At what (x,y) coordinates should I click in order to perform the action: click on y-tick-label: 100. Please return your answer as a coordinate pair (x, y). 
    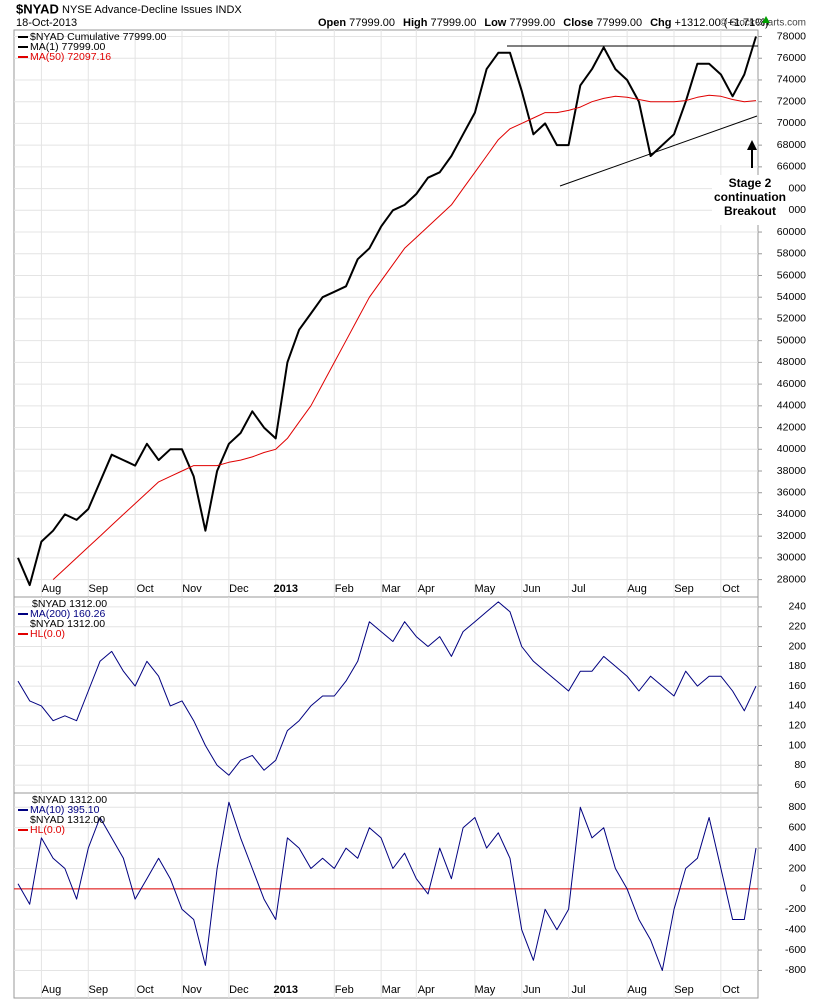
    Looking at the image, I should click on (797, 745).